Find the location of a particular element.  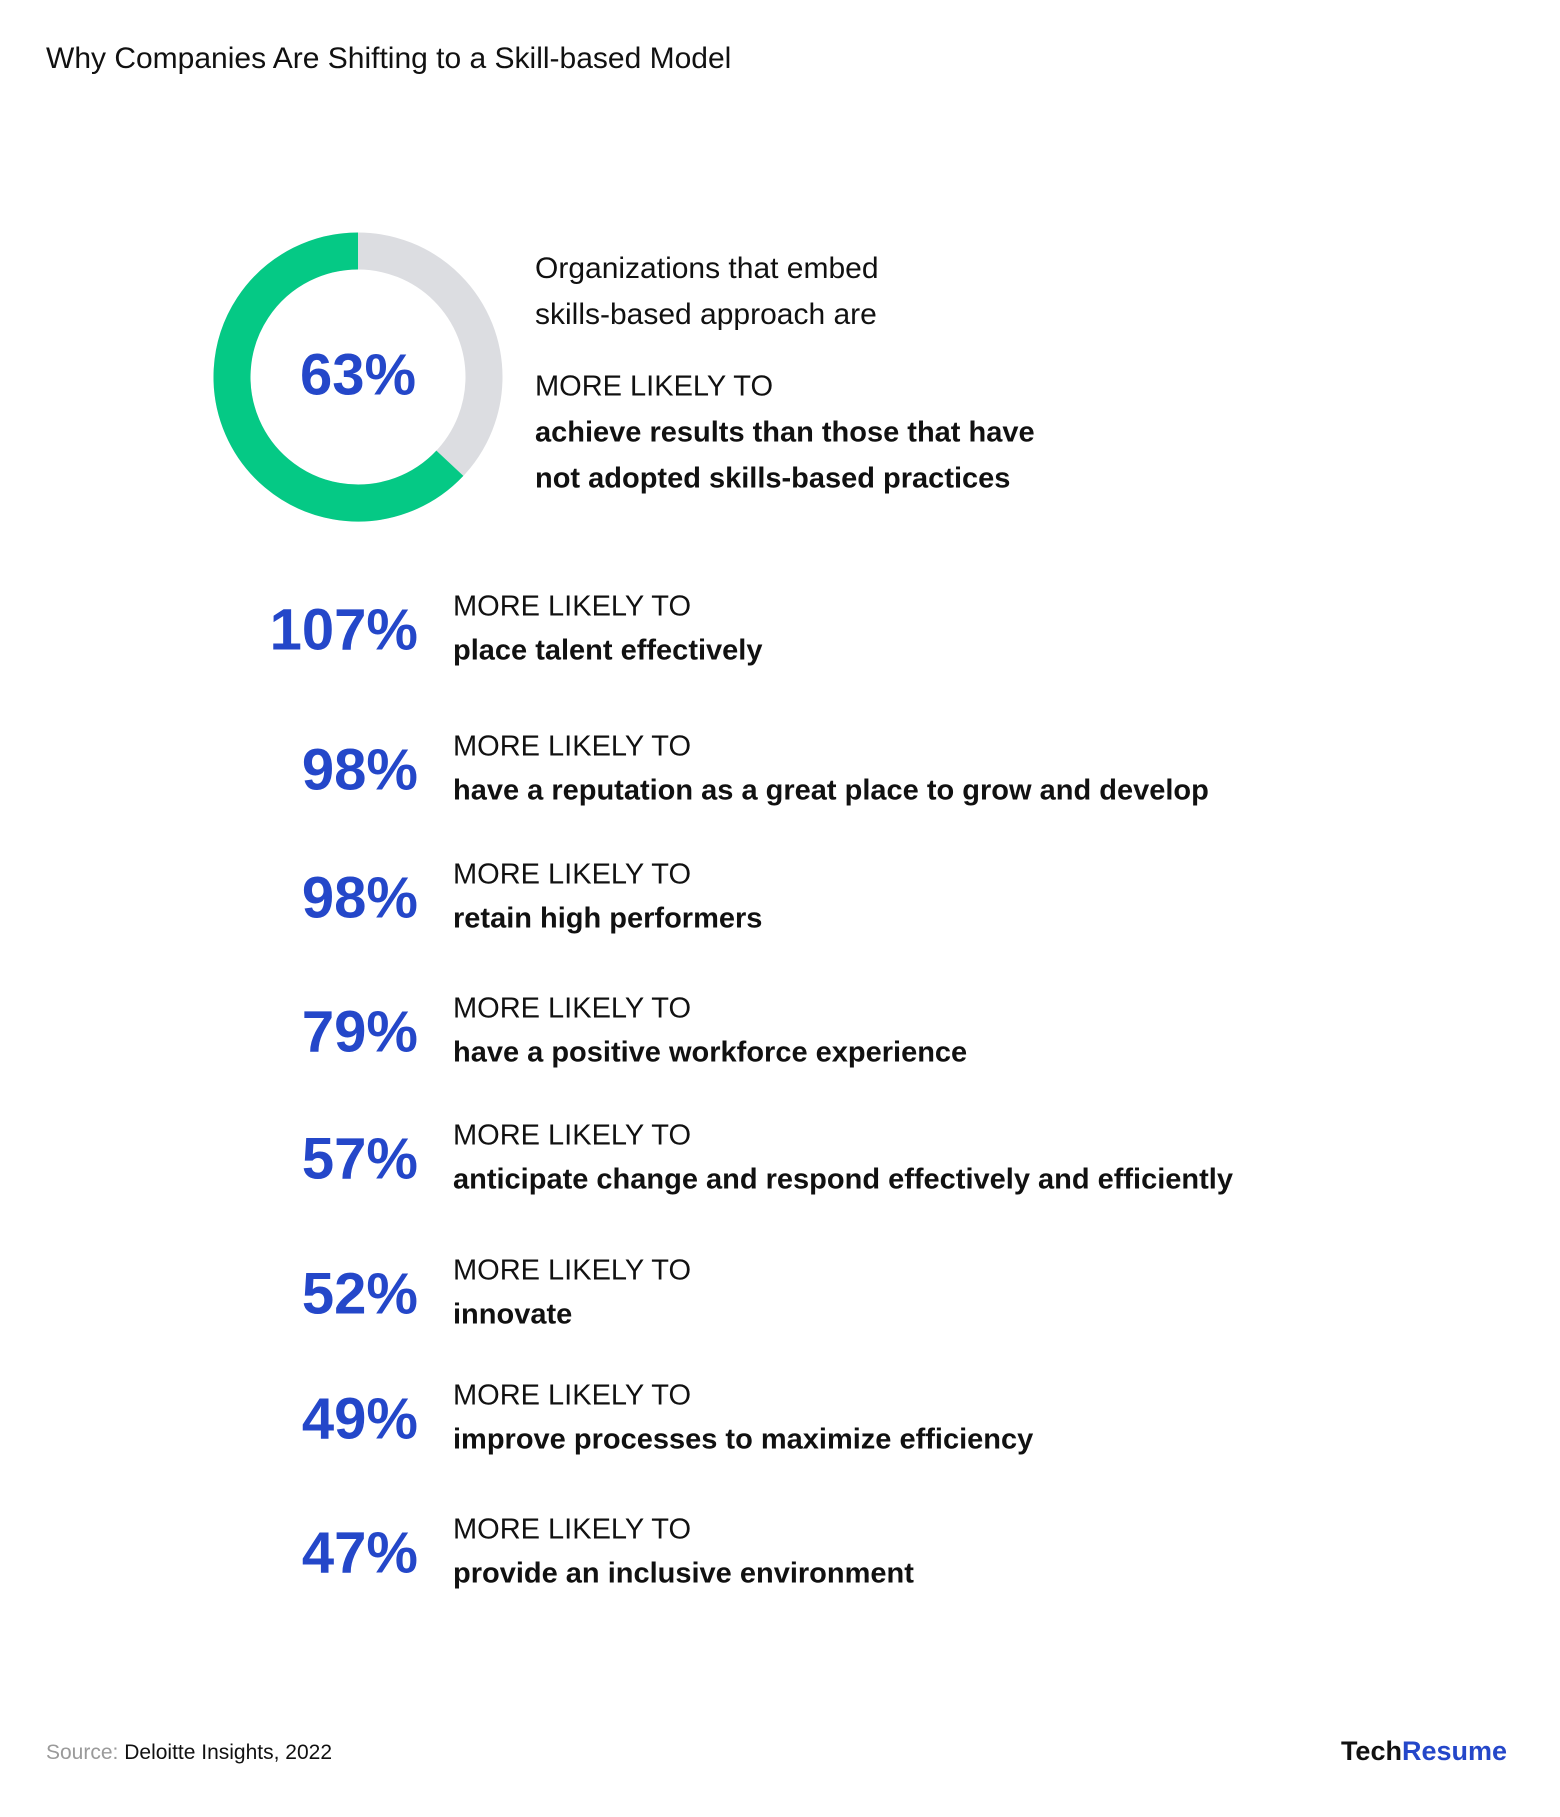

stat-figure: 52% is located at coordinates (360, 1293).